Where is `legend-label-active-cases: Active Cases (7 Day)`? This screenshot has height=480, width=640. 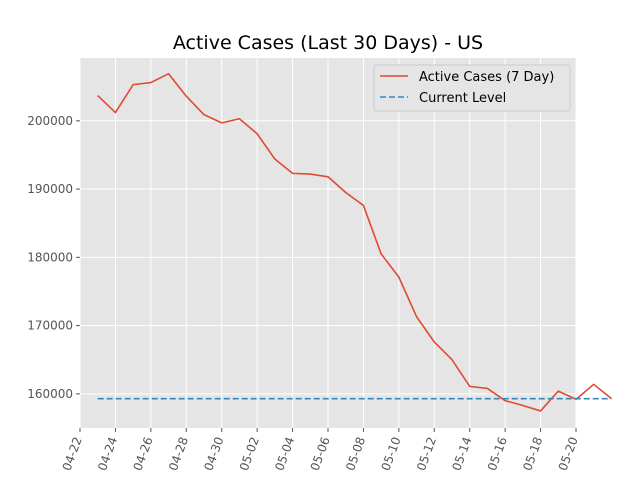 legend-label-active-cases: Active Cases (7 Day) is located at coordinates (486, 77).